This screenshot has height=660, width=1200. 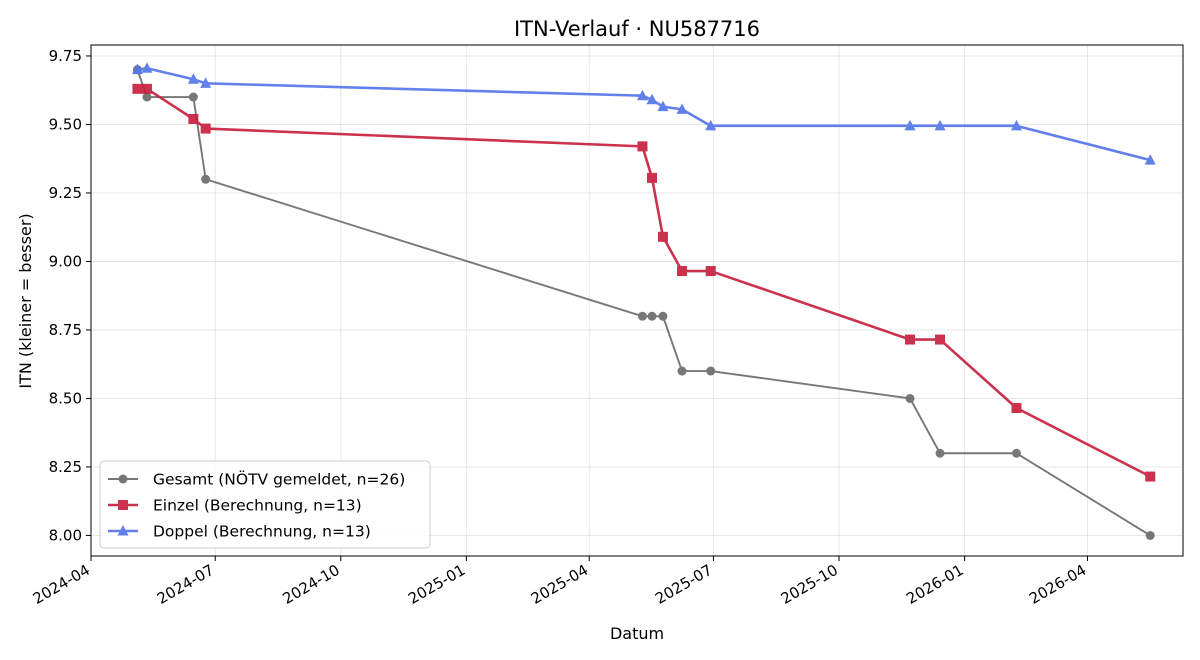 I want to click on chart-title: ITN-Verlauf · NU587716, so click(x=637, y=29).